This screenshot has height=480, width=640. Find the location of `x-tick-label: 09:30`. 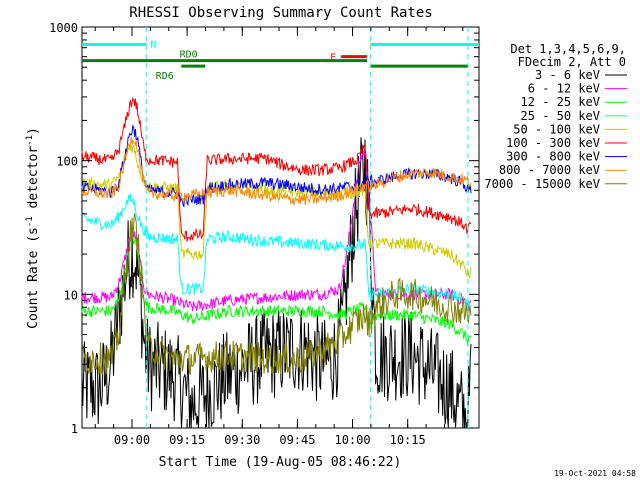

x-tick-label: 09:30 is located at coordinates (242, 440).